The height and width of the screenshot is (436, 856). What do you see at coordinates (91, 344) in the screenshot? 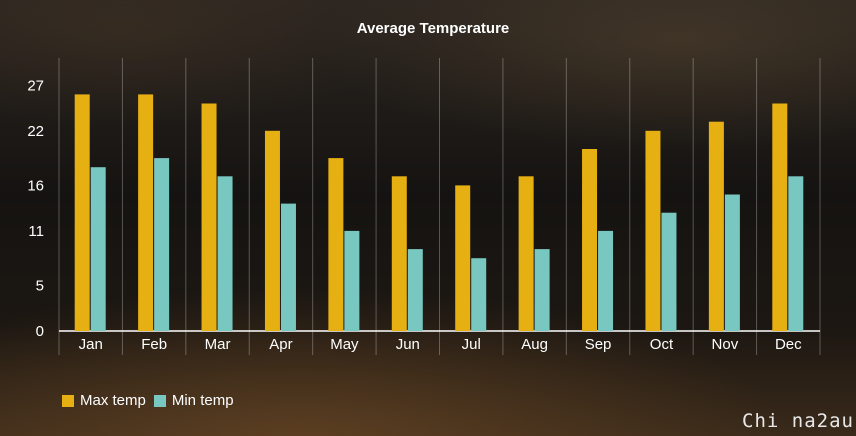
I see `x-tick-label: Jan` at bounding box center [91, 344].